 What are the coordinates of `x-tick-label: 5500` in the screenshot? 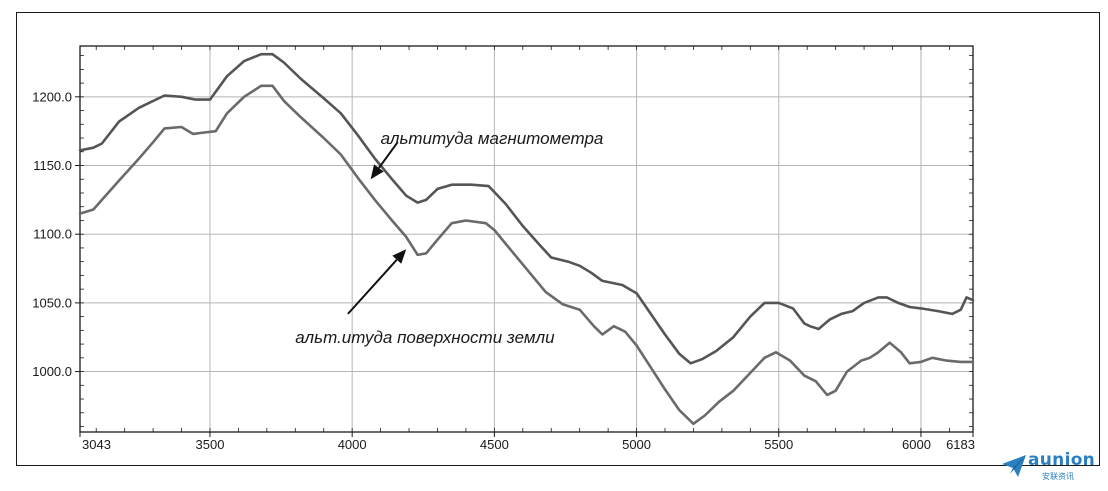 It's located at (778, 444).